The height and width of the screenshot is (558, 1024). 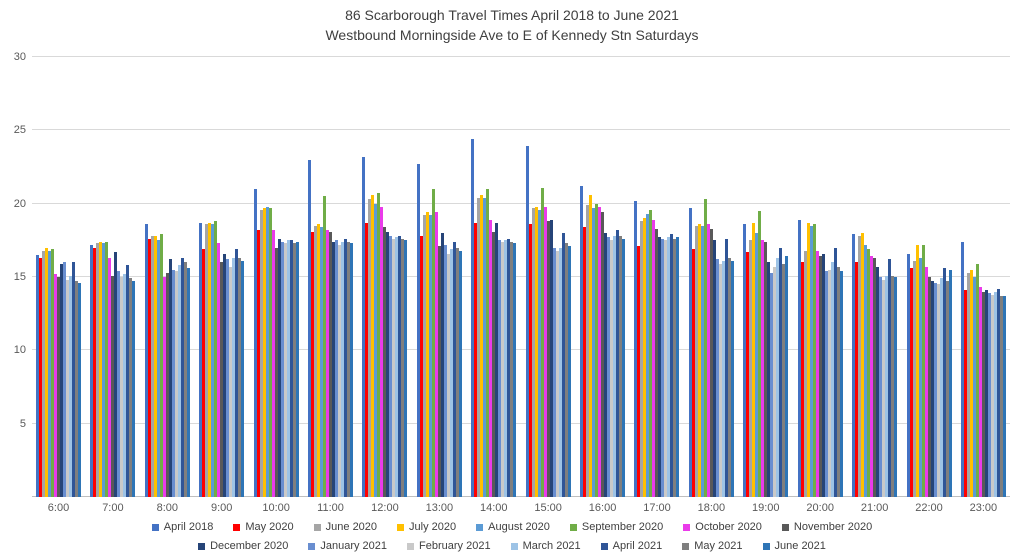 What do you see at coordinates (519, 527) in the screenshot?
I see `legend-label: August 2020` at bounding box center [519, 527].